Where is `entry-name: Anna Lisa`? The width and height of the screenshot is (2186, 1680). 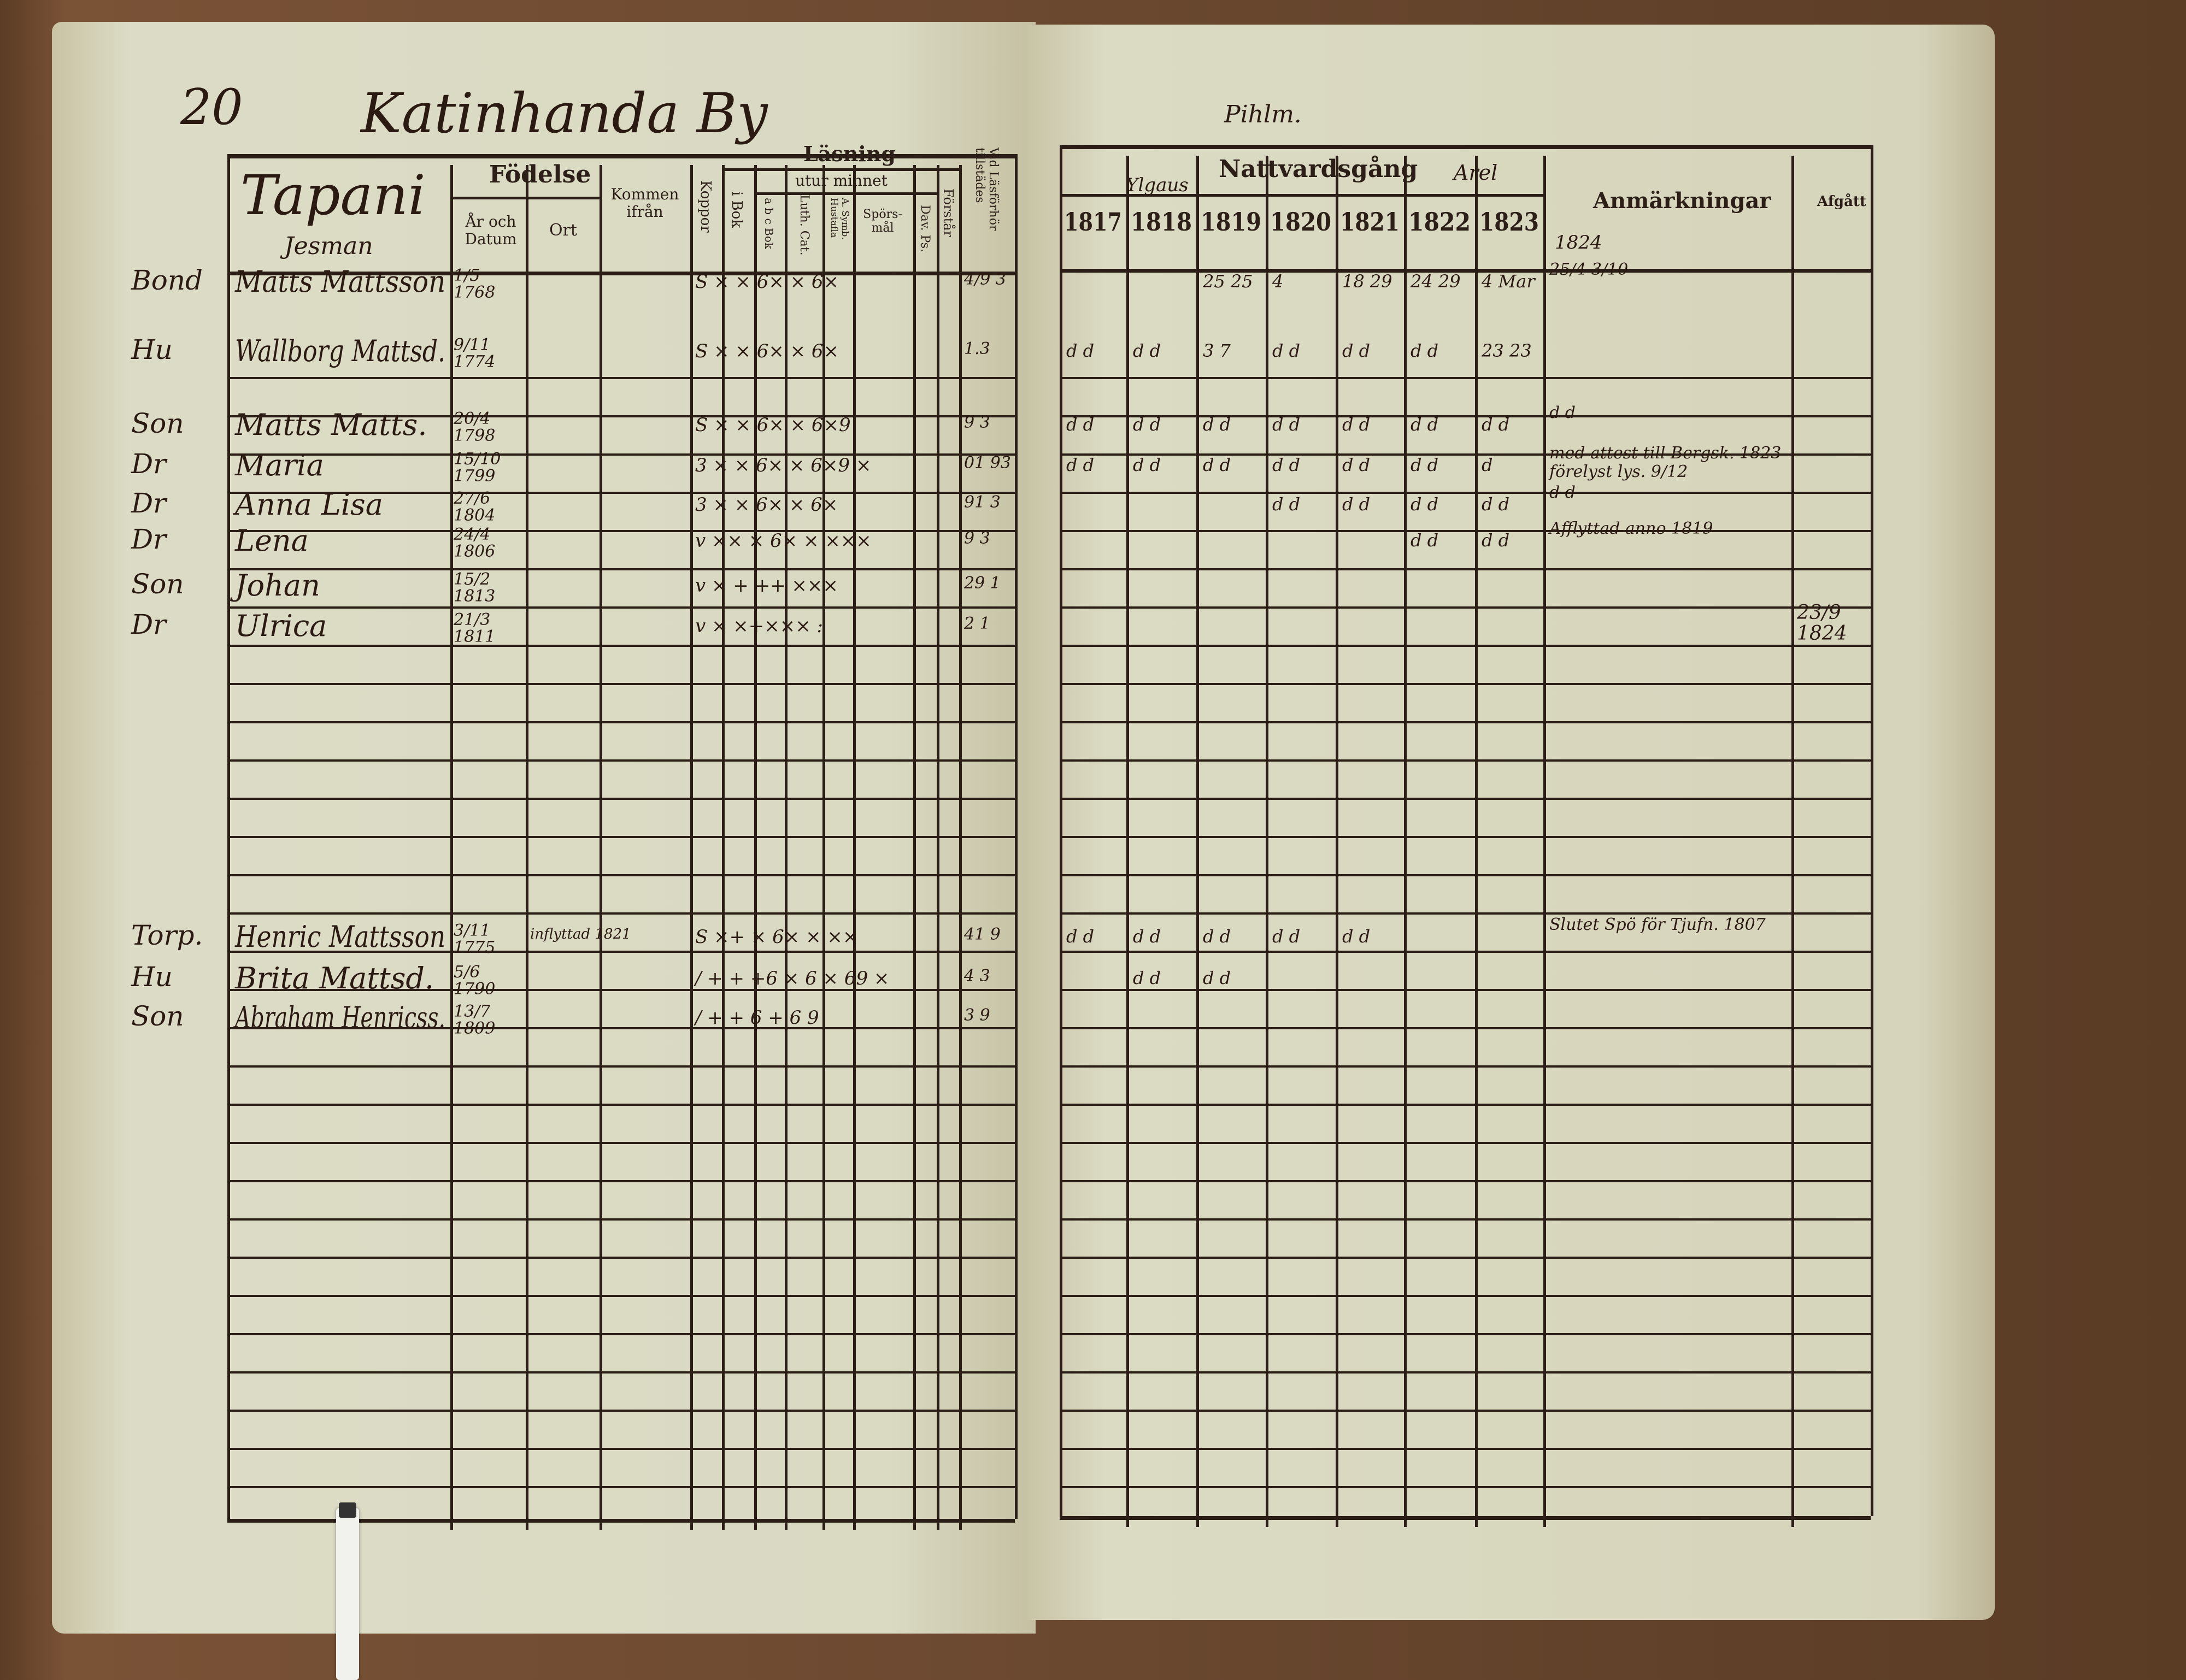
entry-name: Anna Lisa is located at coordinates (309, 505).